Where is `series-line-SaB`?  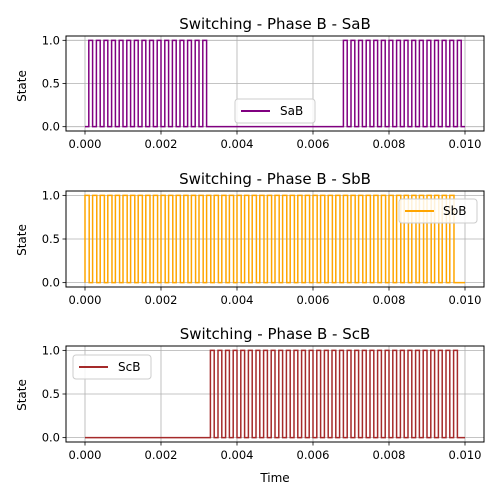
series-line-SaB is located at coordinates (275, 83).